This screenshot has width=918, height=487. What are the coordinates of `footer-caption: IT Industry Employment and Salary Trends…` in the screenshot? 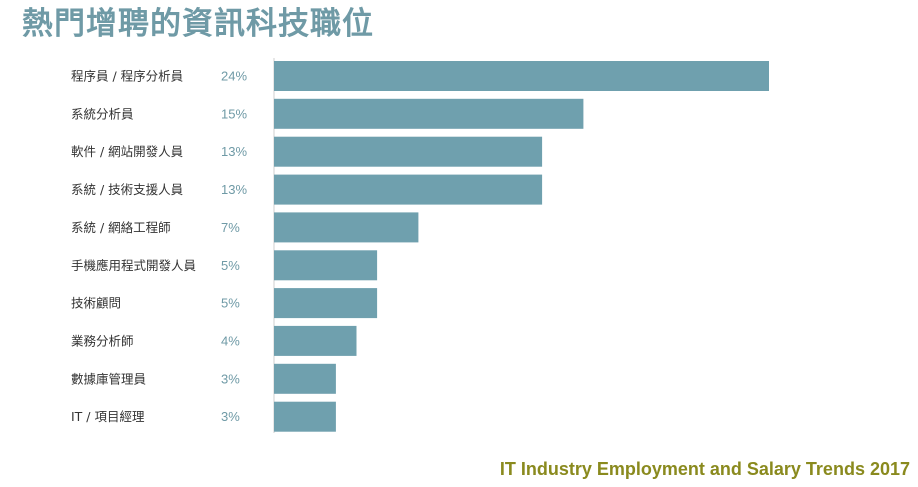 It's located at (704, 469).